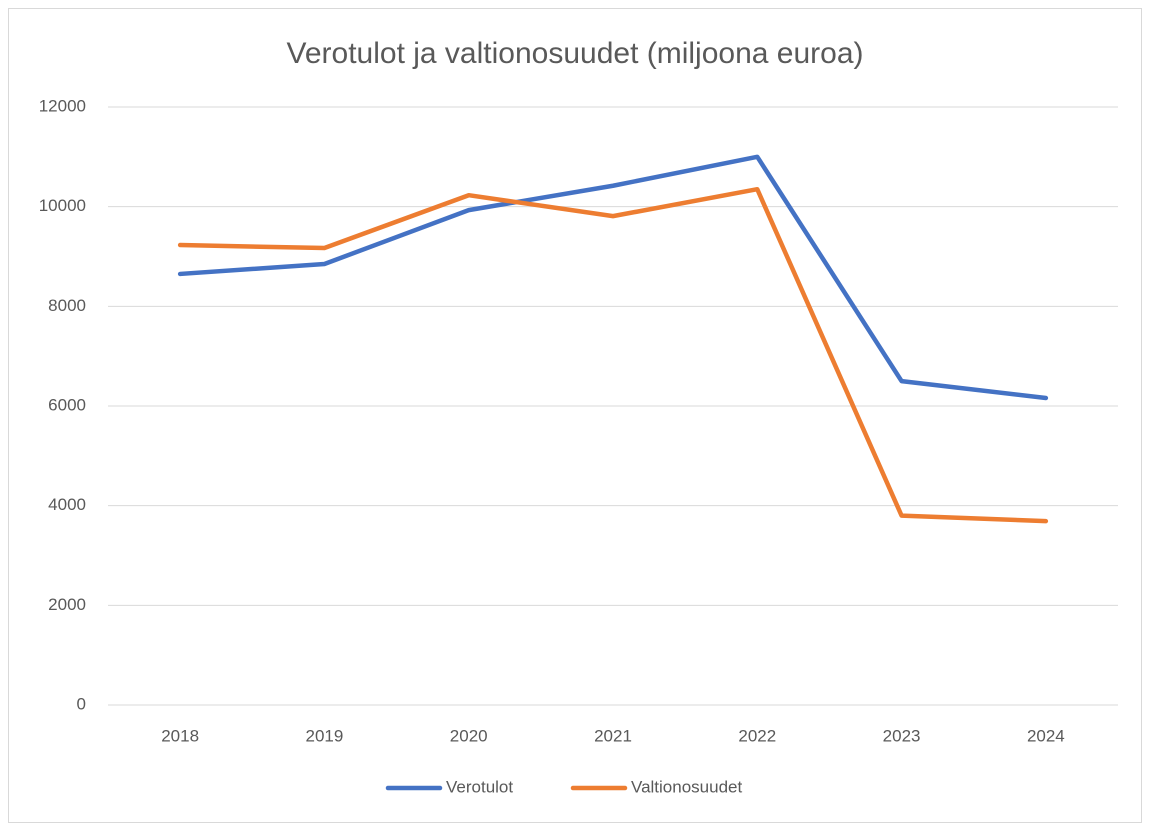 The height and width of the screenshot is (823, 1150). I want to click on y-tick-label: 12000, so click(62, 105).